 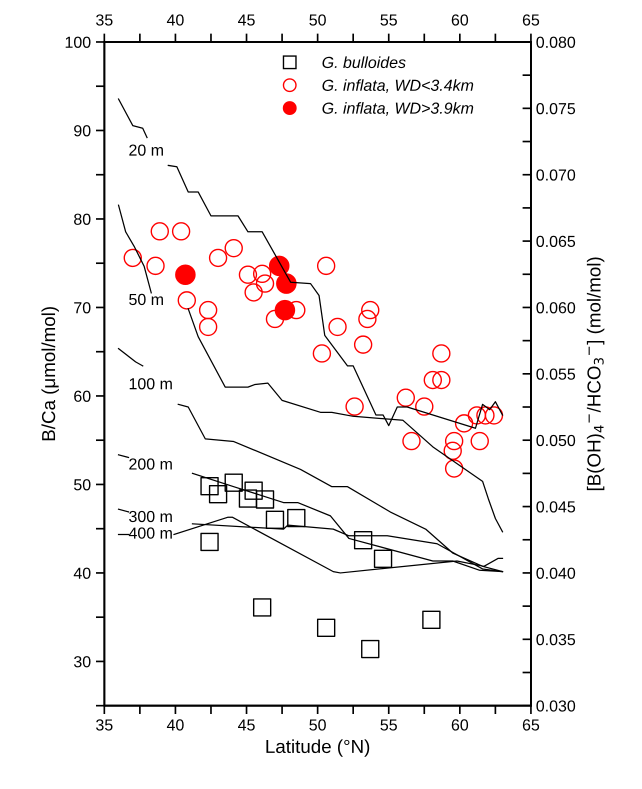 What do you see at coordinates (82, 130) in the screenshot?
I see `y-tick-label: 90` at bounding box center [82, 130].